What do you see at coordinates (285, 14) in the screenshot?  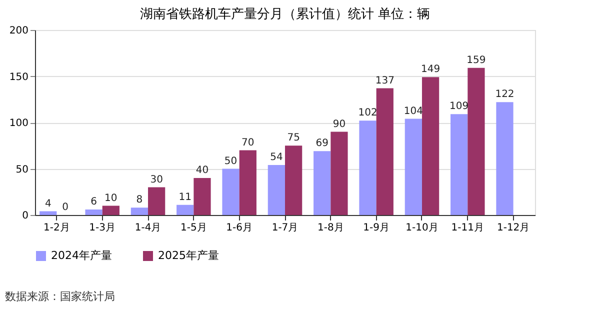 I see `chart-title: 湖南省铁路机车产量分月（累计值）统计 单位：辆` at bounding box center [285, 14].